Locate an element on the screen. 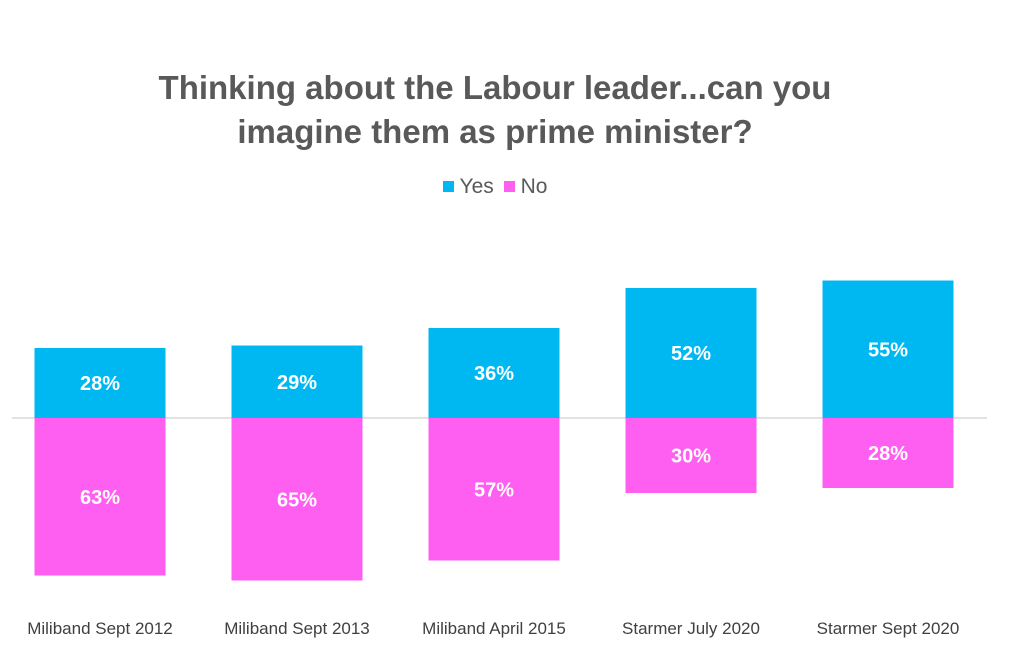  data-label-no-3: 57% is located at coordinates (494, 490).